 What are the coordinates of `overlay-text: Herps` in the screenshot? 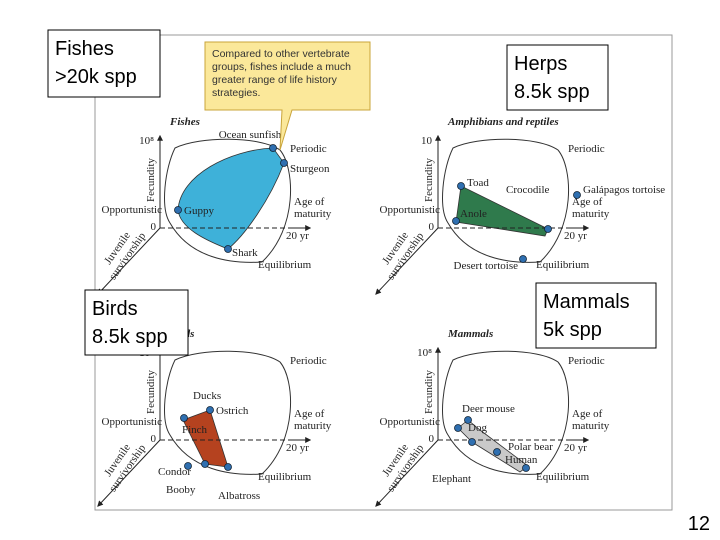 It's located at (540, 64).